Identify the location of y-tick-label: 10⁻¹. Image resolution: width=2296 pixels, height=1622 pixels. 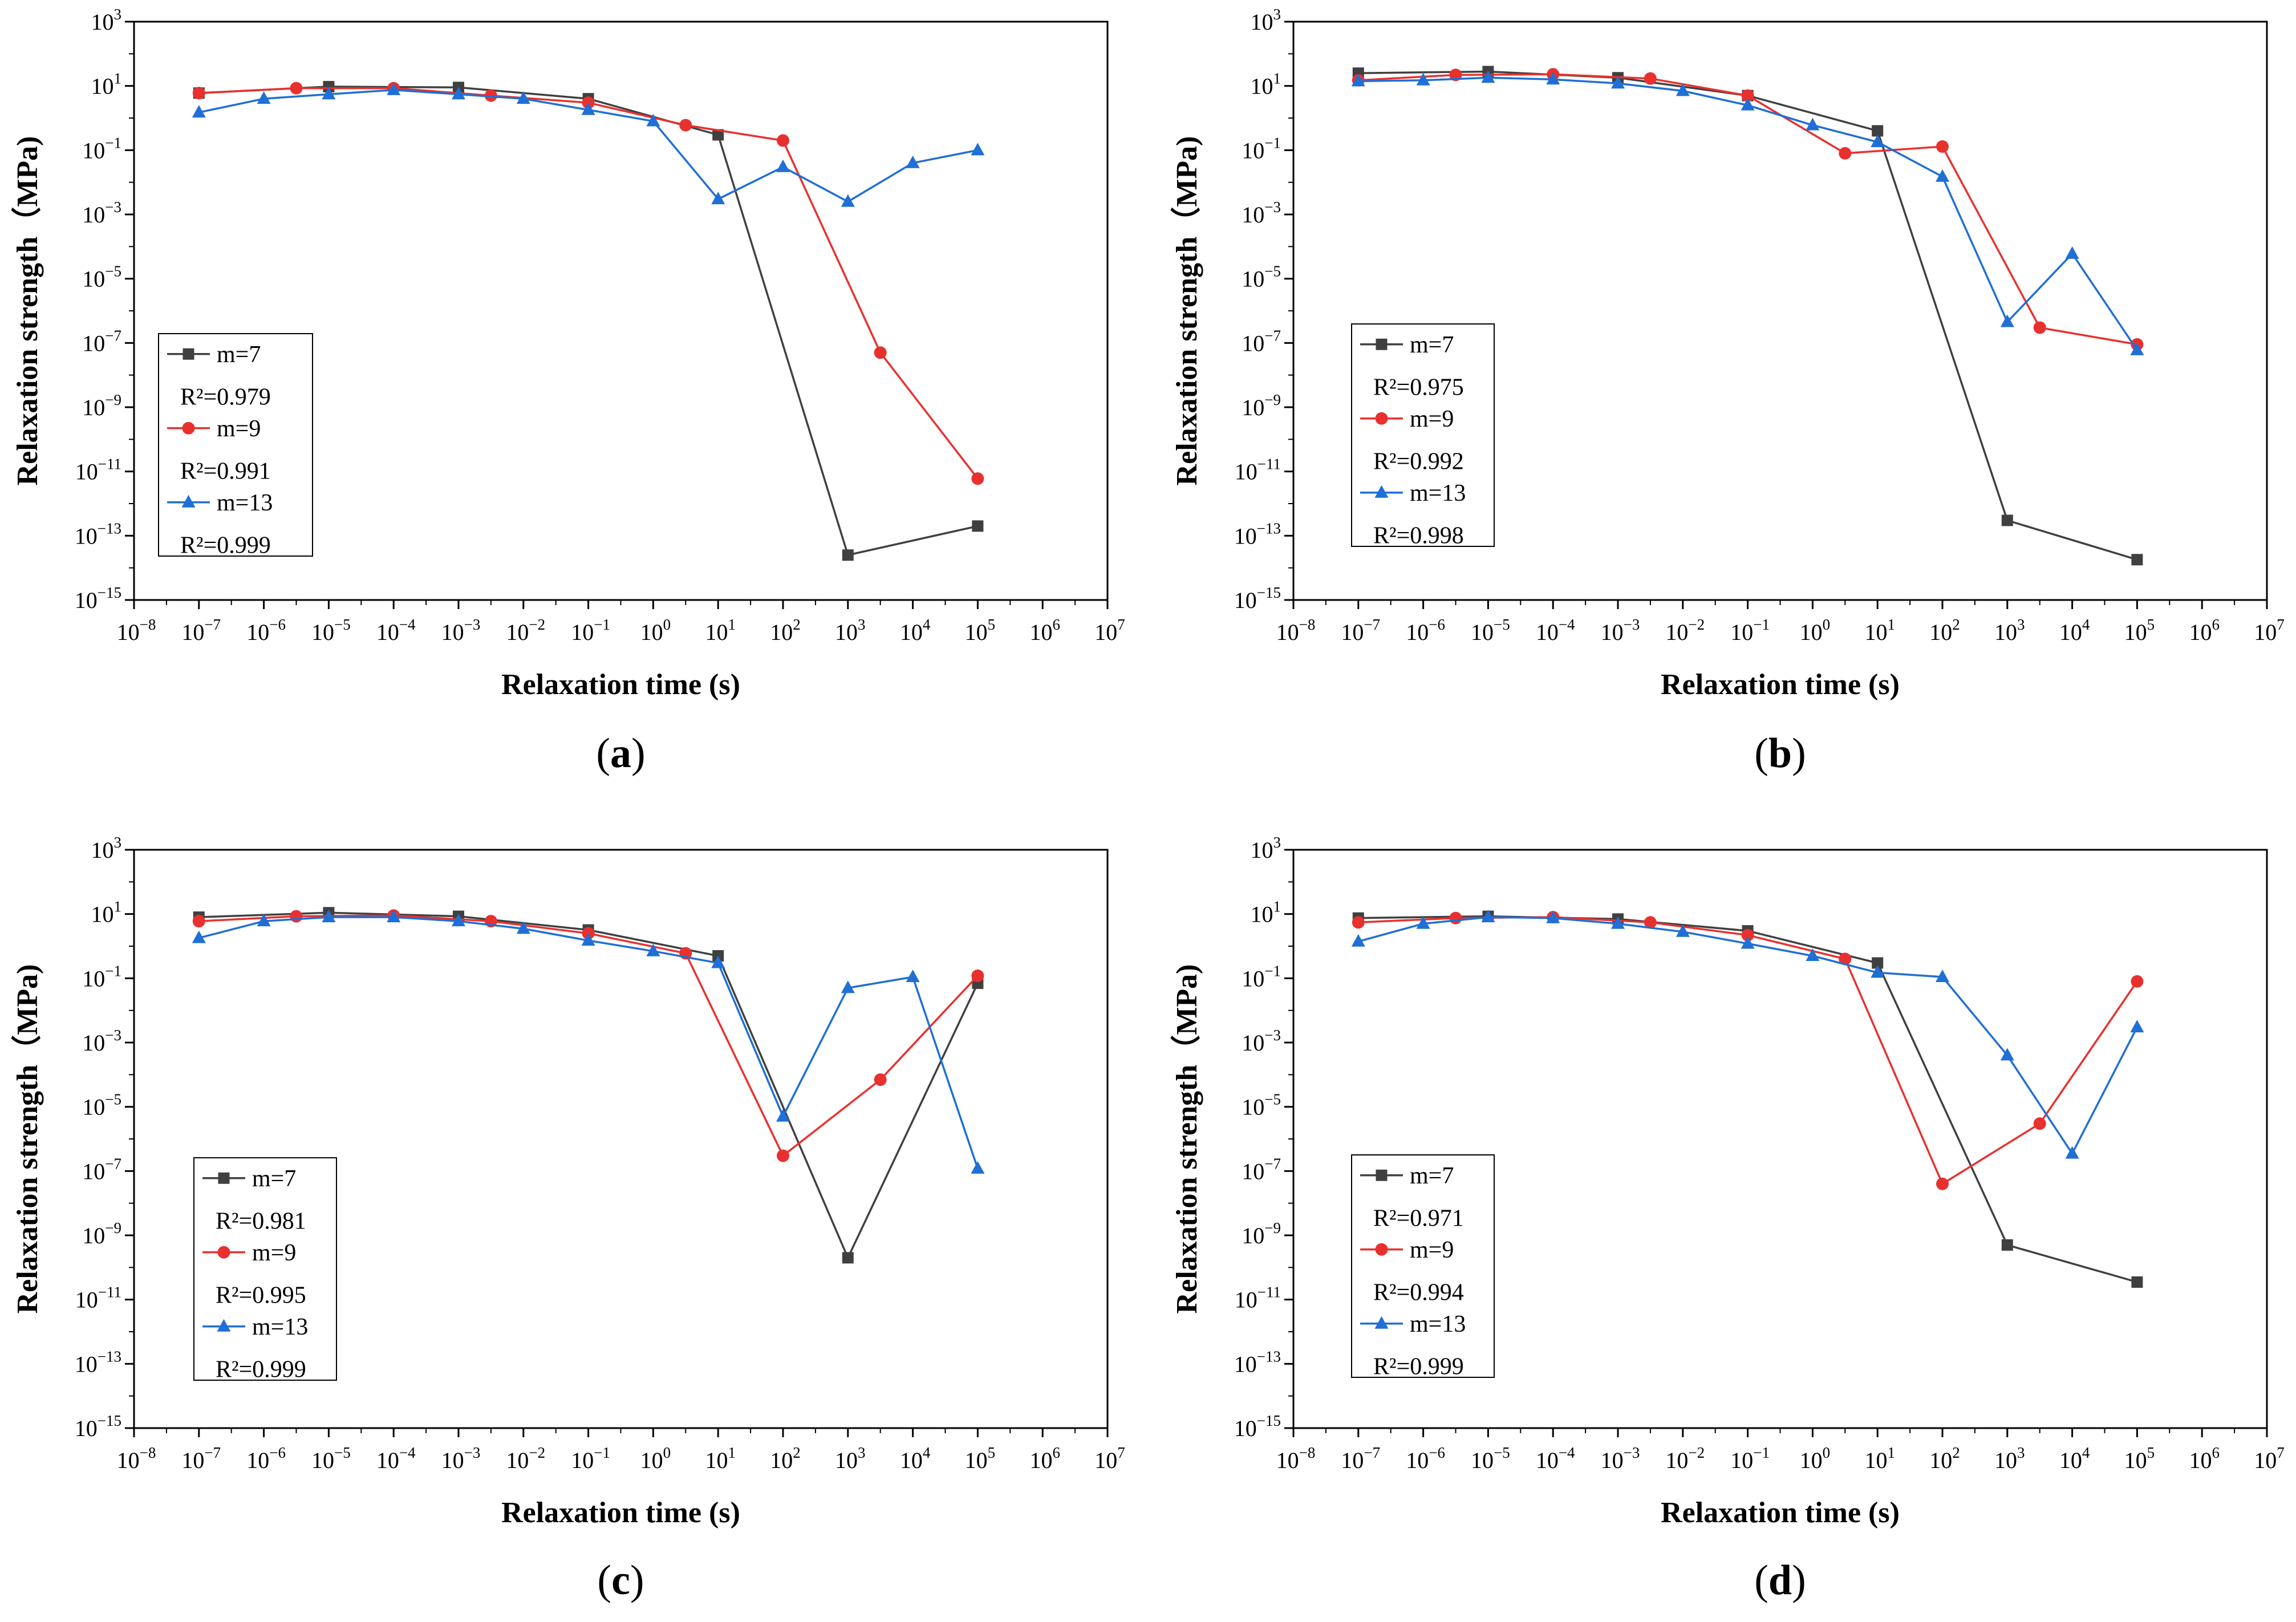
(1261, 976).